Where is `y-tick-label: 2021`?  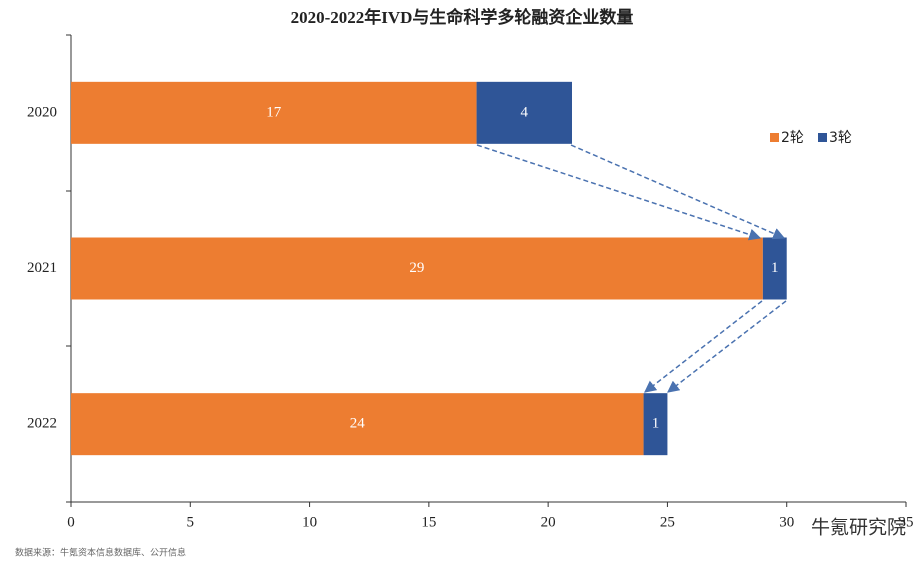
y-tick-label: 2021 is located at coordinates (42, 268).